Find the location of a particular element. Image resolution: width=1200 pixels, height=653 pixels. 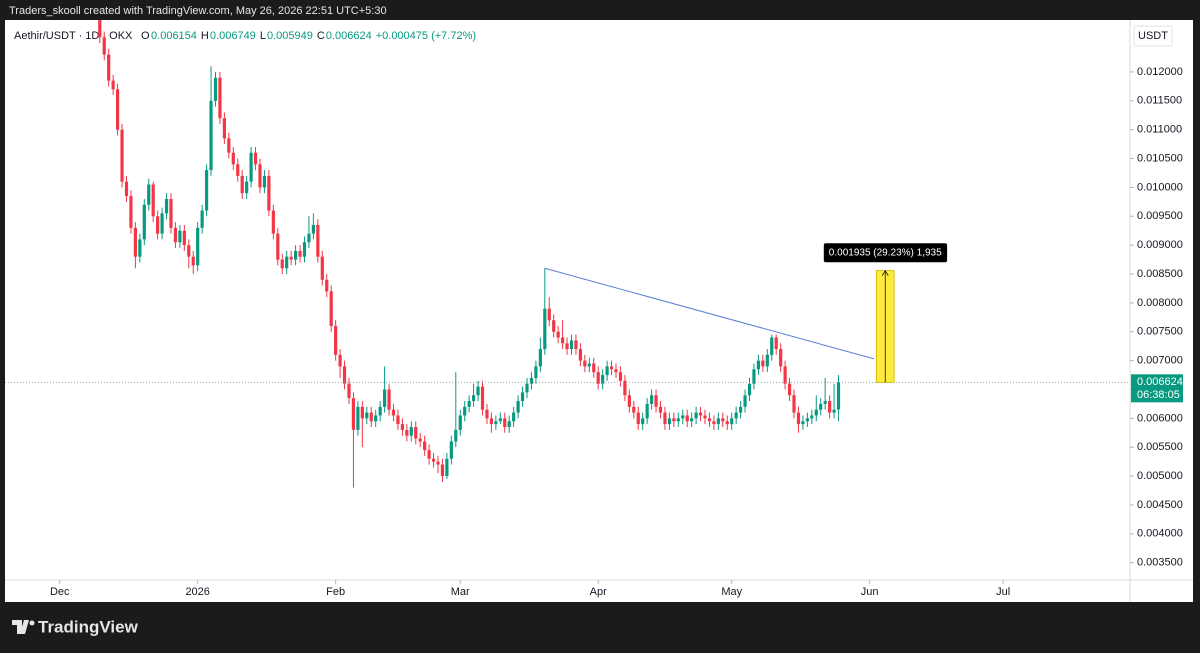

y-tick-label: 0.010000 is located at coordinates (1160, 187).